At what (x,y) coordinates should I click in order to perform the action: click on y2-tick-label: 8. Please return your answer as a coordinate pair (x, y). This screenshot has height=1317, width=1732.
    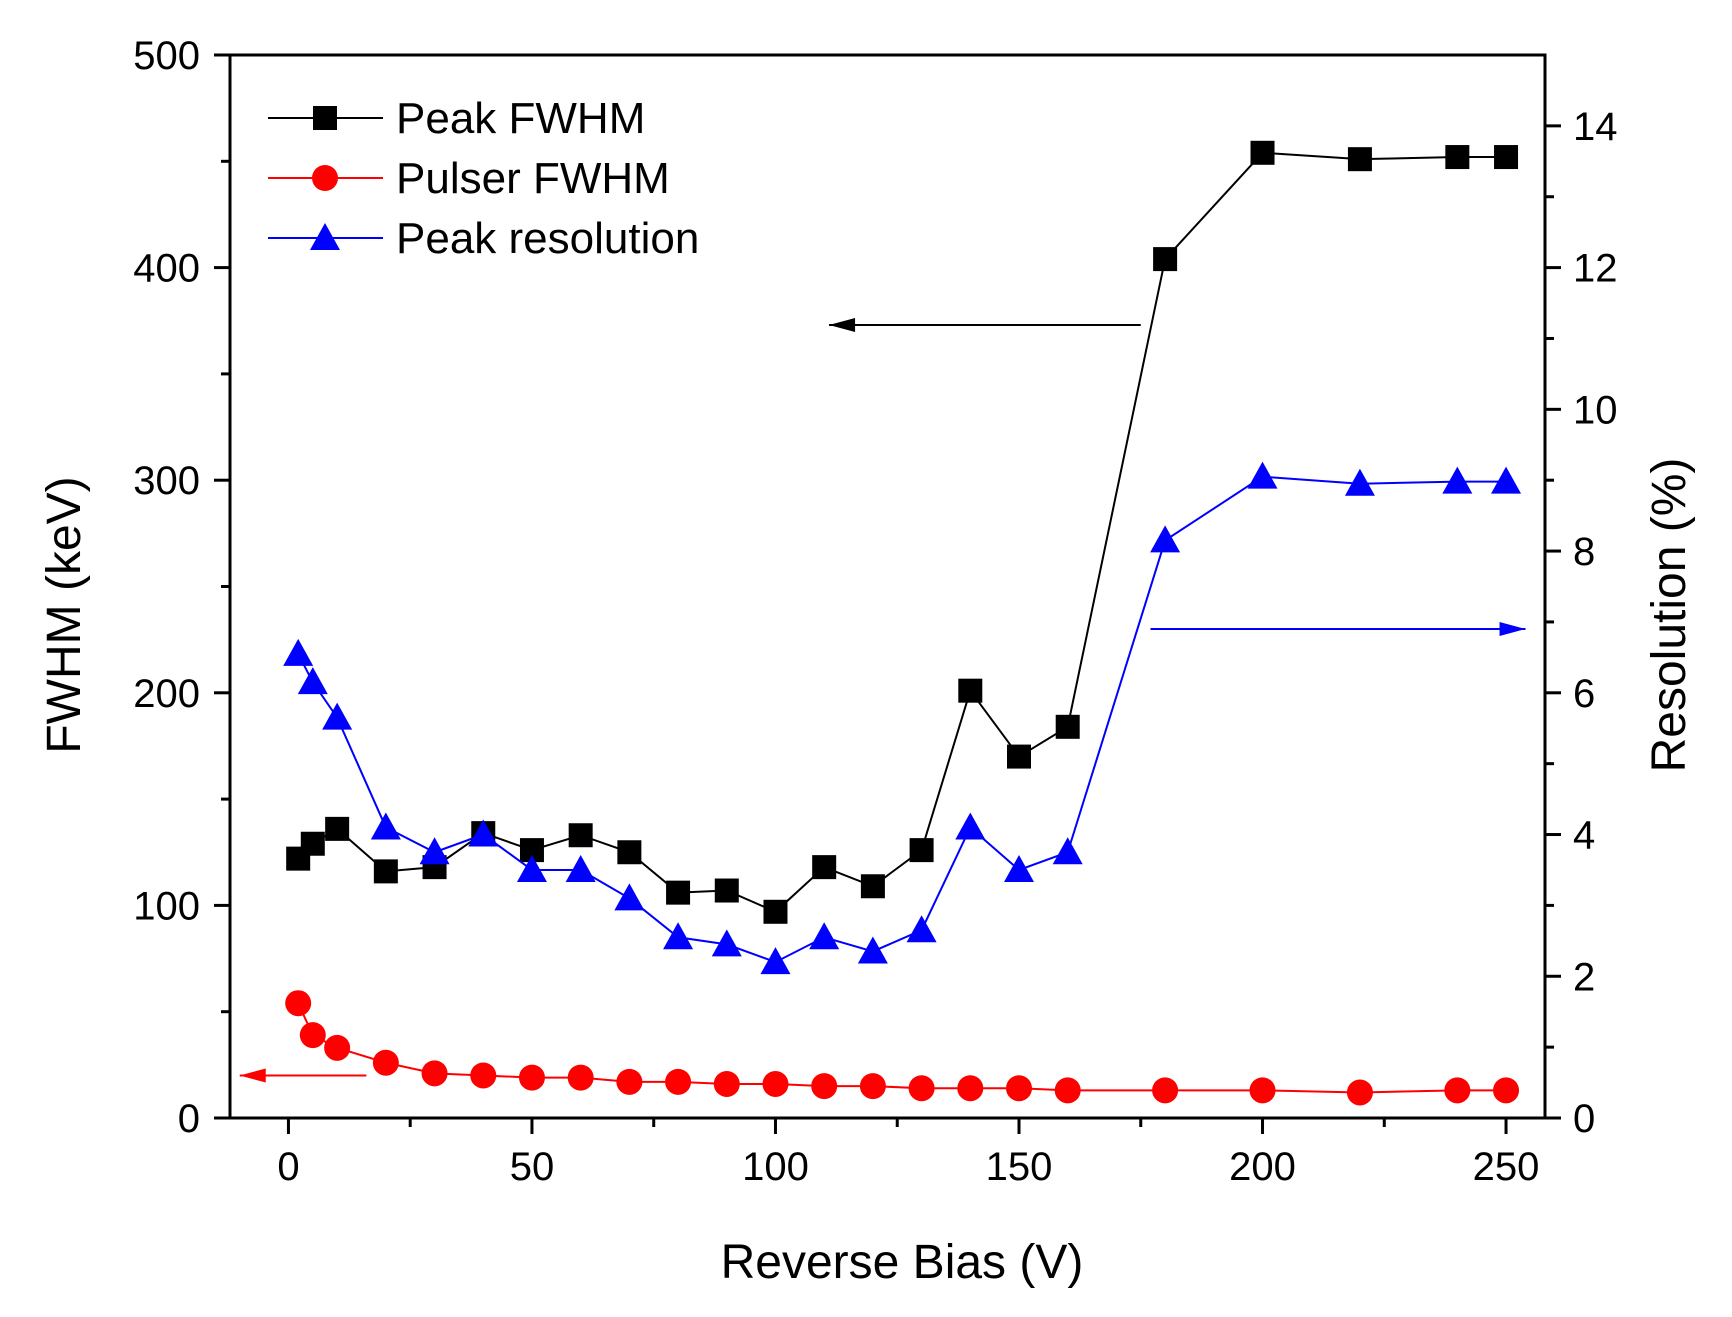
    Looking at the image, I should click on (1584, 552).